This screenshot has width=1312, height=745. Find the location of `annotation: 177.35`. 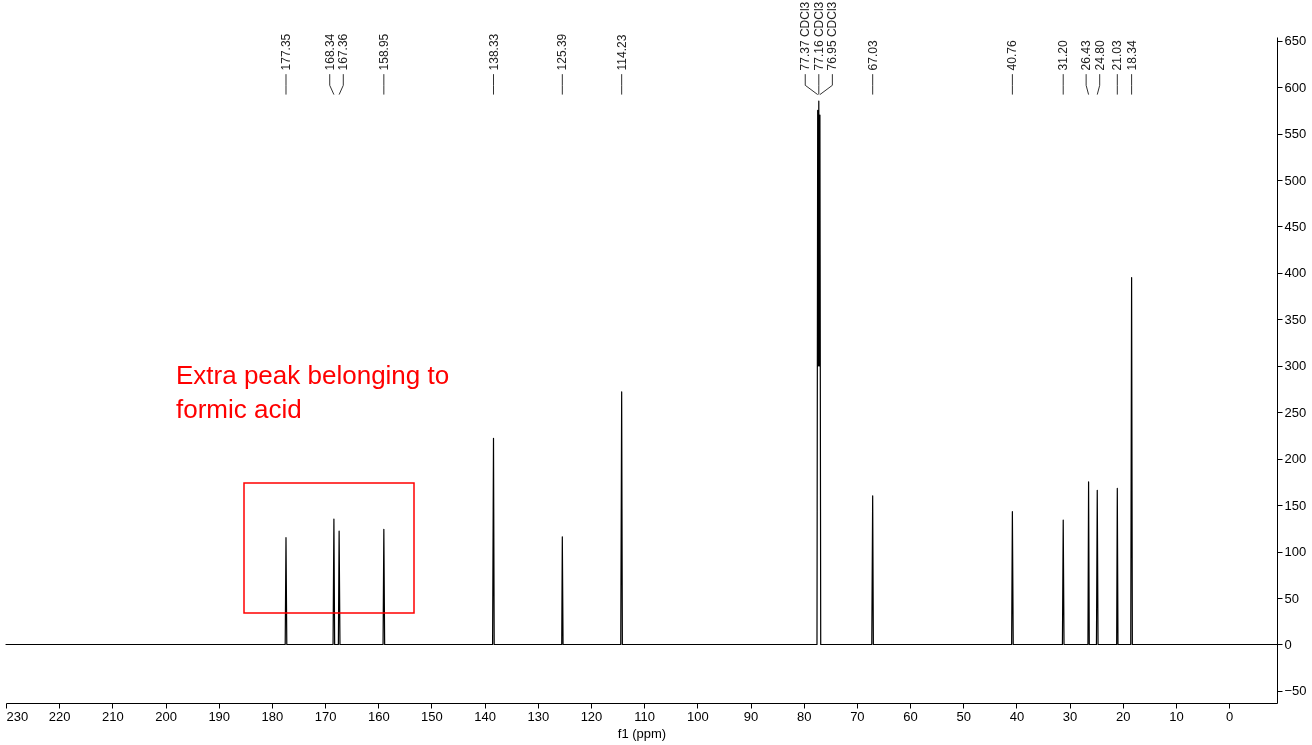

annotation: 177.35 is located at coordinates (285, 52).